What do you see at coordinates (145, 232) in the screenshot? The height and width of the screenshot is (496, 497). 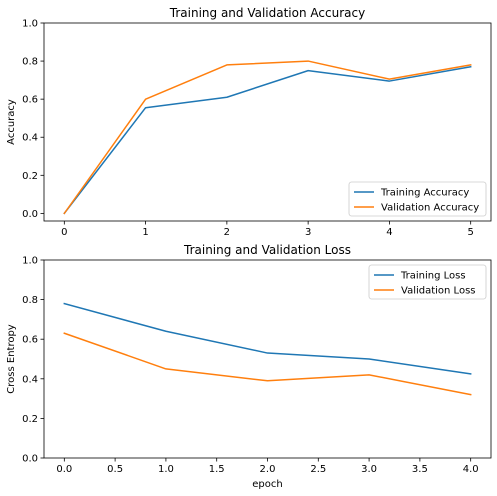 I see `x-tick-label: 1` at bounding box center [145, 232].